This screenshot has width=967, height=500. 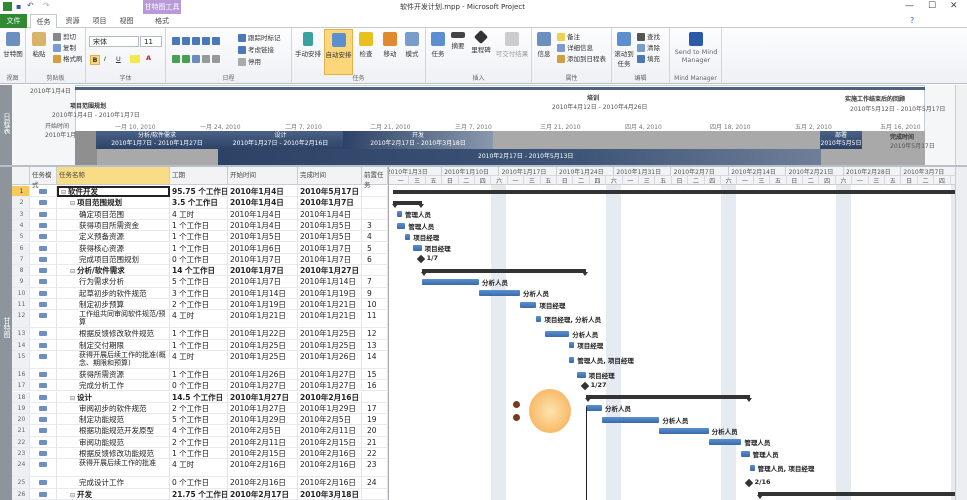 What do you see at coordinates (263, 305) in the screenshot?
I see `start-cell: 2010年1月19日` at bounding box center [263, 305].